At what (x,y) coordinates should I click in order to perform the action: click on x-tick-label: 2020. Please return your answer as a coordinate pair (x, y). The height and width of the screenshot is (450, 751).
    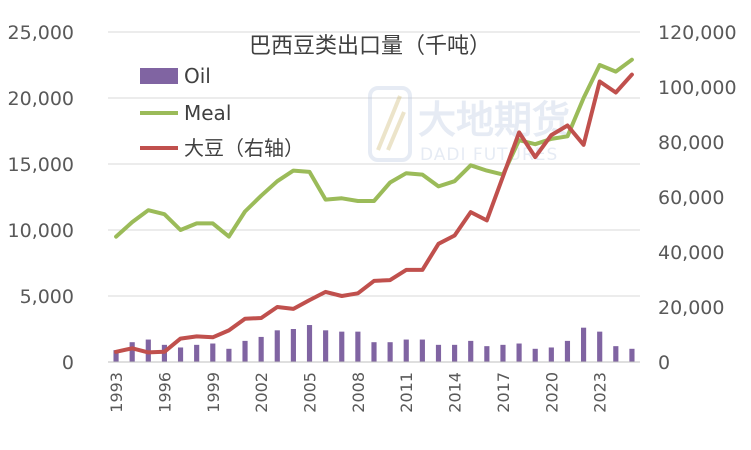
    Looking at the image, I should click on (551, 392).